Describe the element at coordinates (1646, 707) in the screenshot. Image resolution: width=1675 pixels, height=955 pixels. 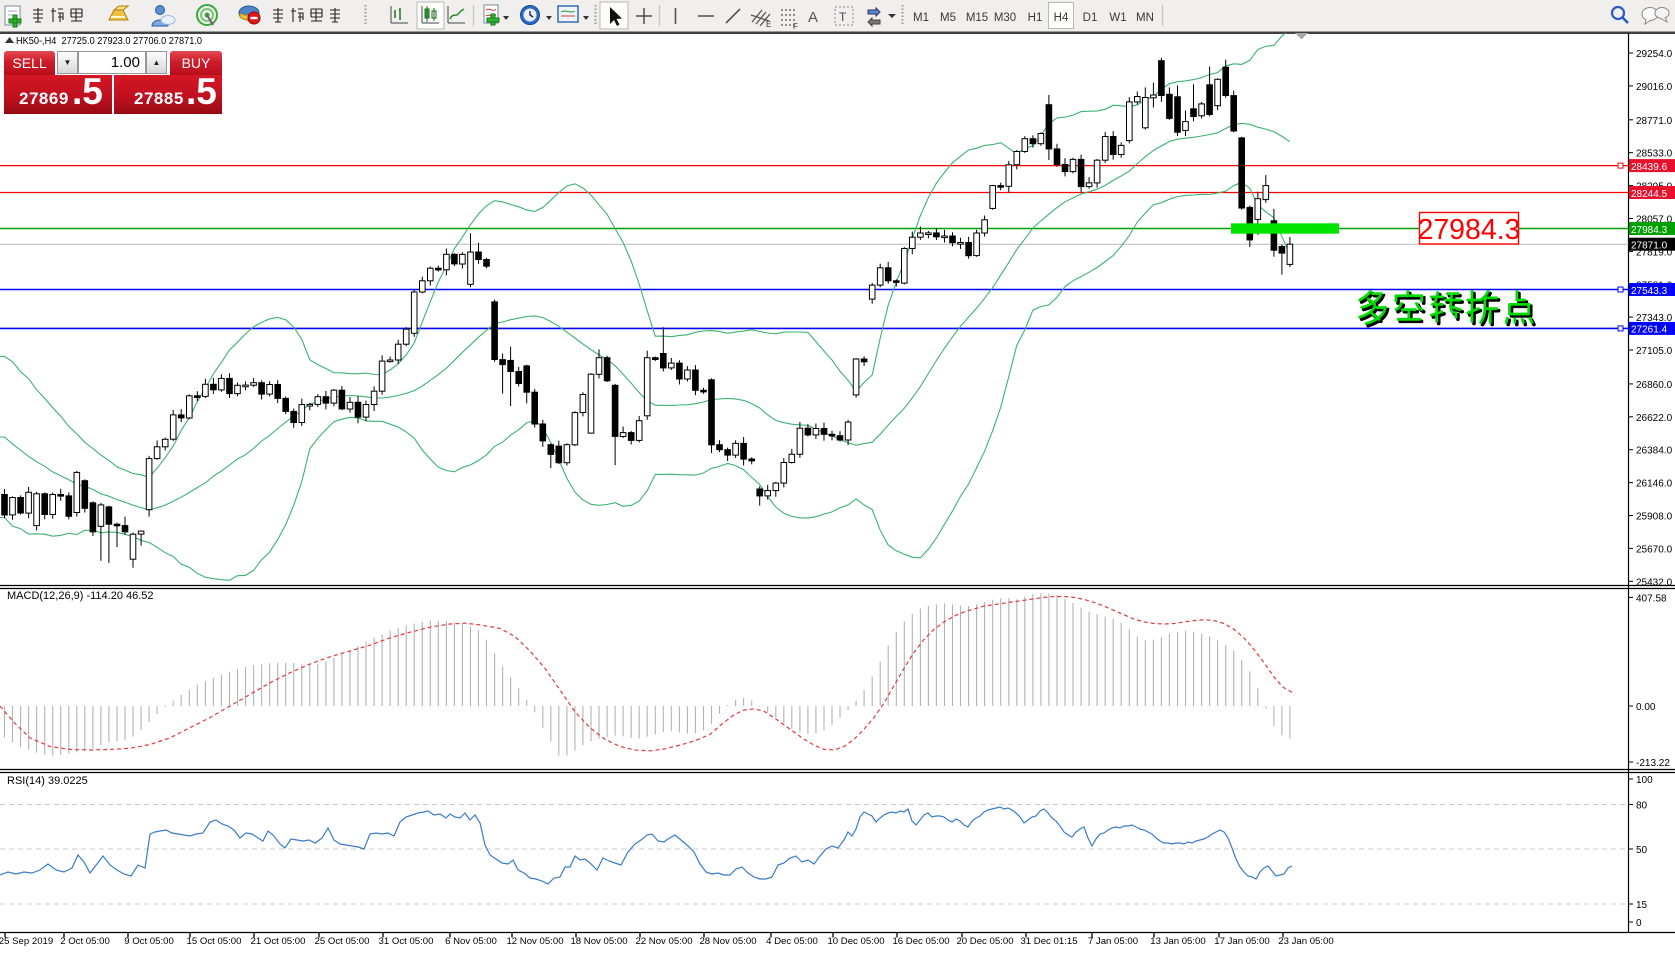
I see `svg-text: 0.00` at that location.